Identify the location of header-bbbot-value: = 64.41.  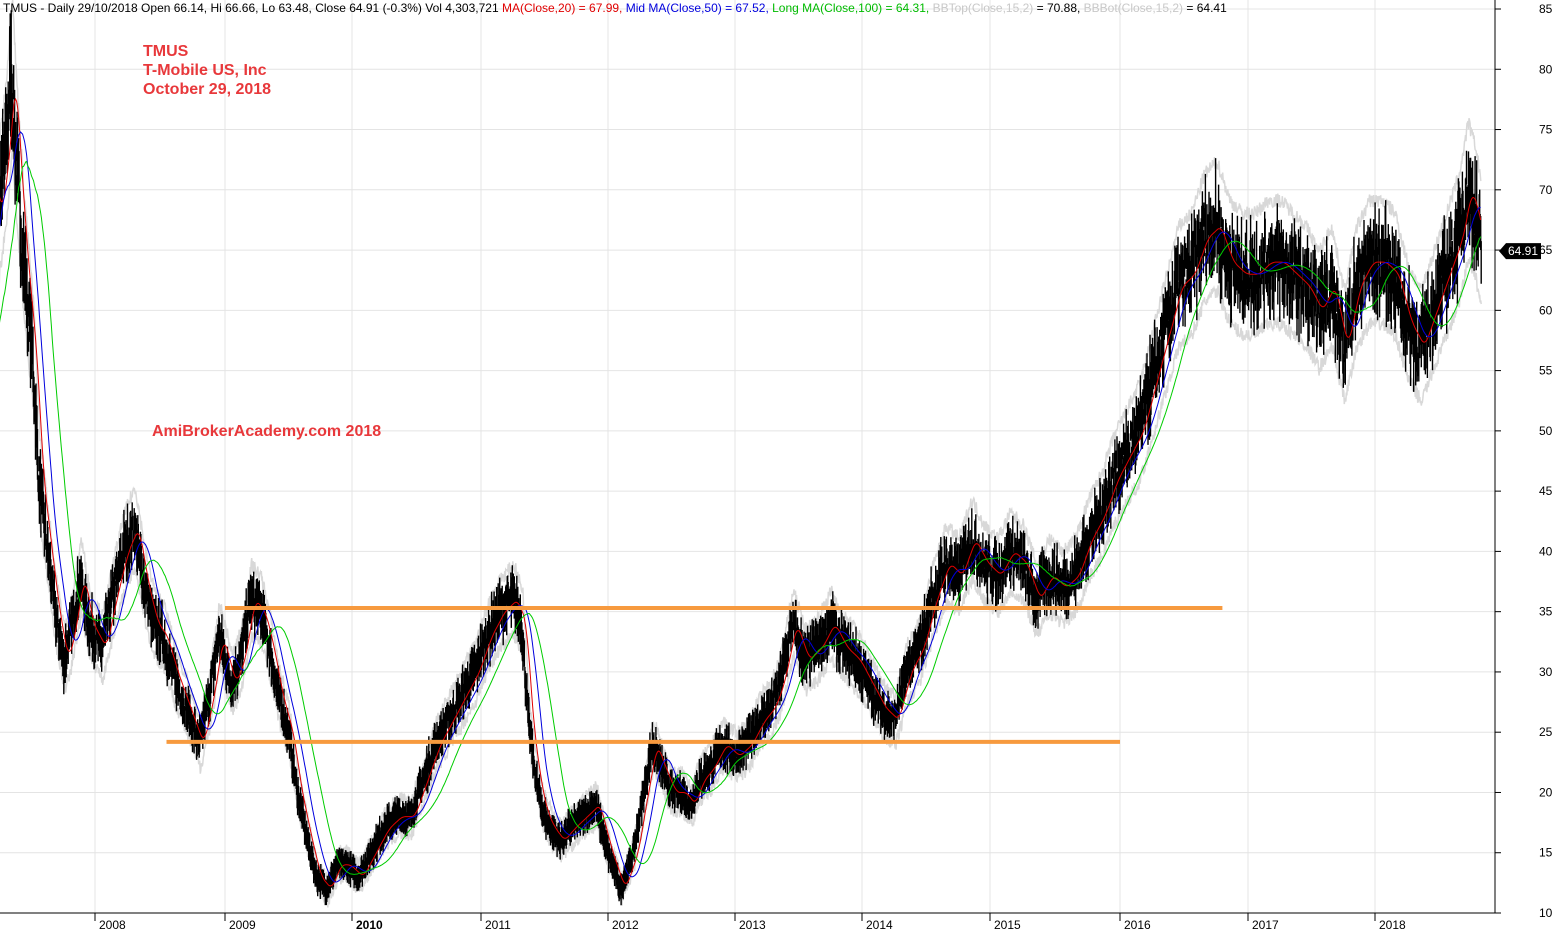
(1205, 8).